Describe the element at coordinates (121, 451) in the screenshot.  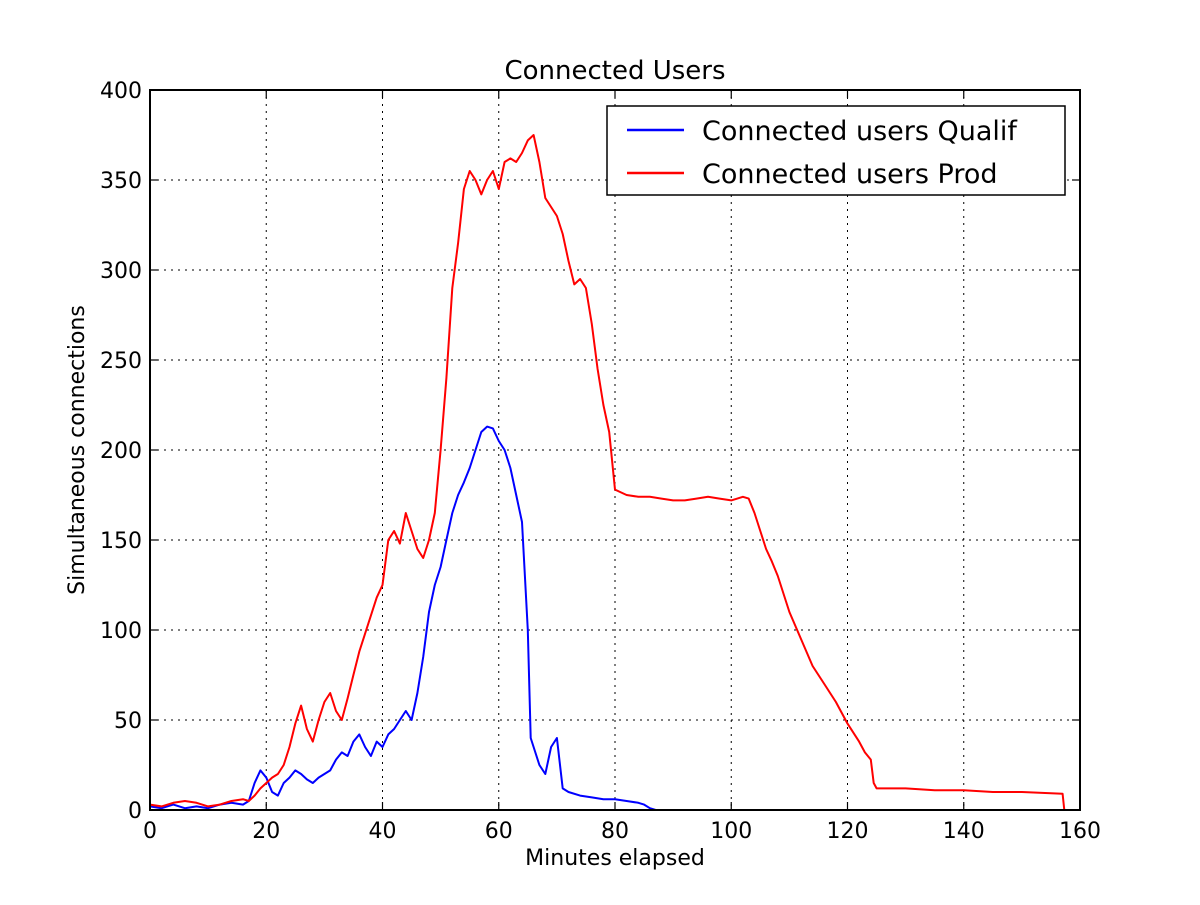
I see `y-tick-label: 200` at that location.